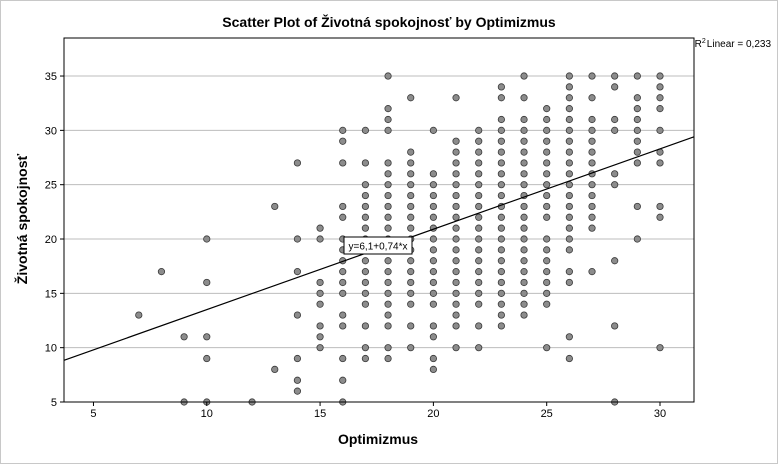 Image resolution: width=779 pixels, height=465 pixels. Describe the element at coordinates (660, 414) in the screenshot. I see `x-tick-label: 30` at that location.